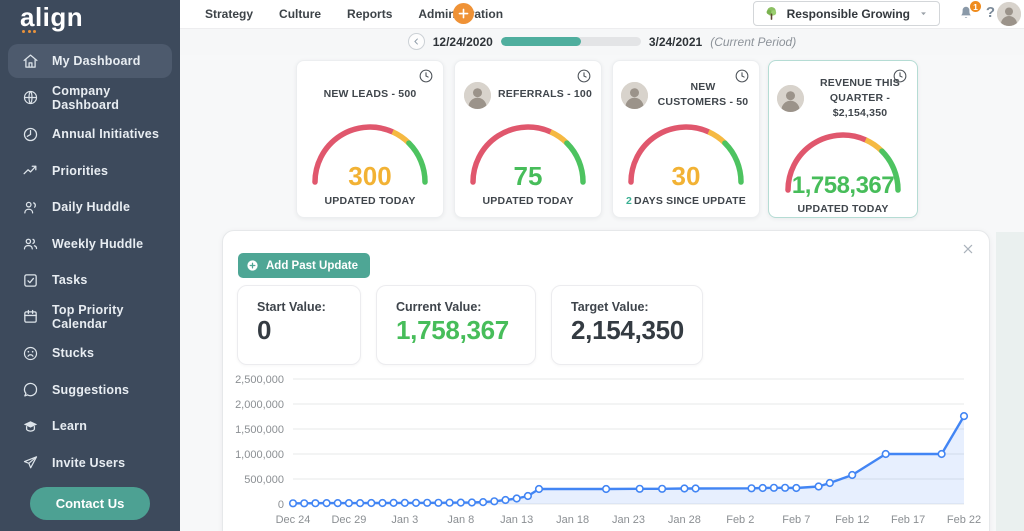  What do you see at coordinates (975, 6) in the screenshot?
I see `notification-badge: 1` at bounding box center [975, 6].